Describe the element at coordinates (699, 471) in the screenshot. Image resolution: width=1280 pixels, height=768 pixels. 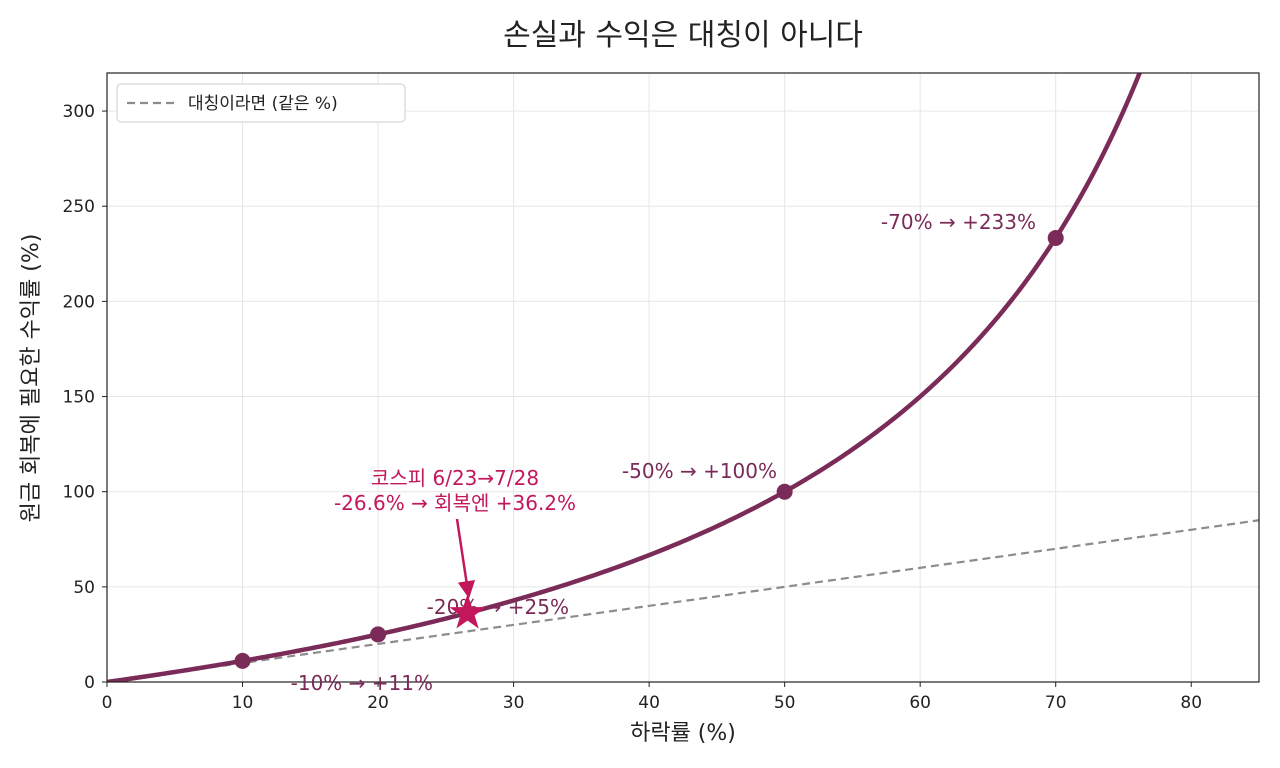
I see `point-label: -50% → +100%` at that location.